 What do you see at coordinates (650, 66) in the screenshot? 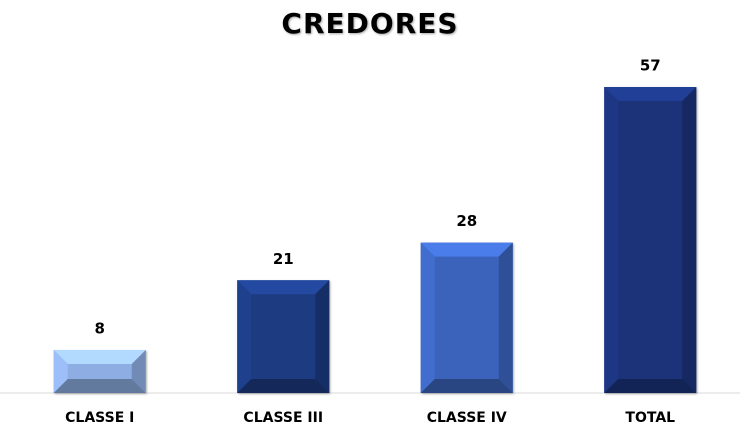
I see `value-label: 57` at bounding box center [650, 66].